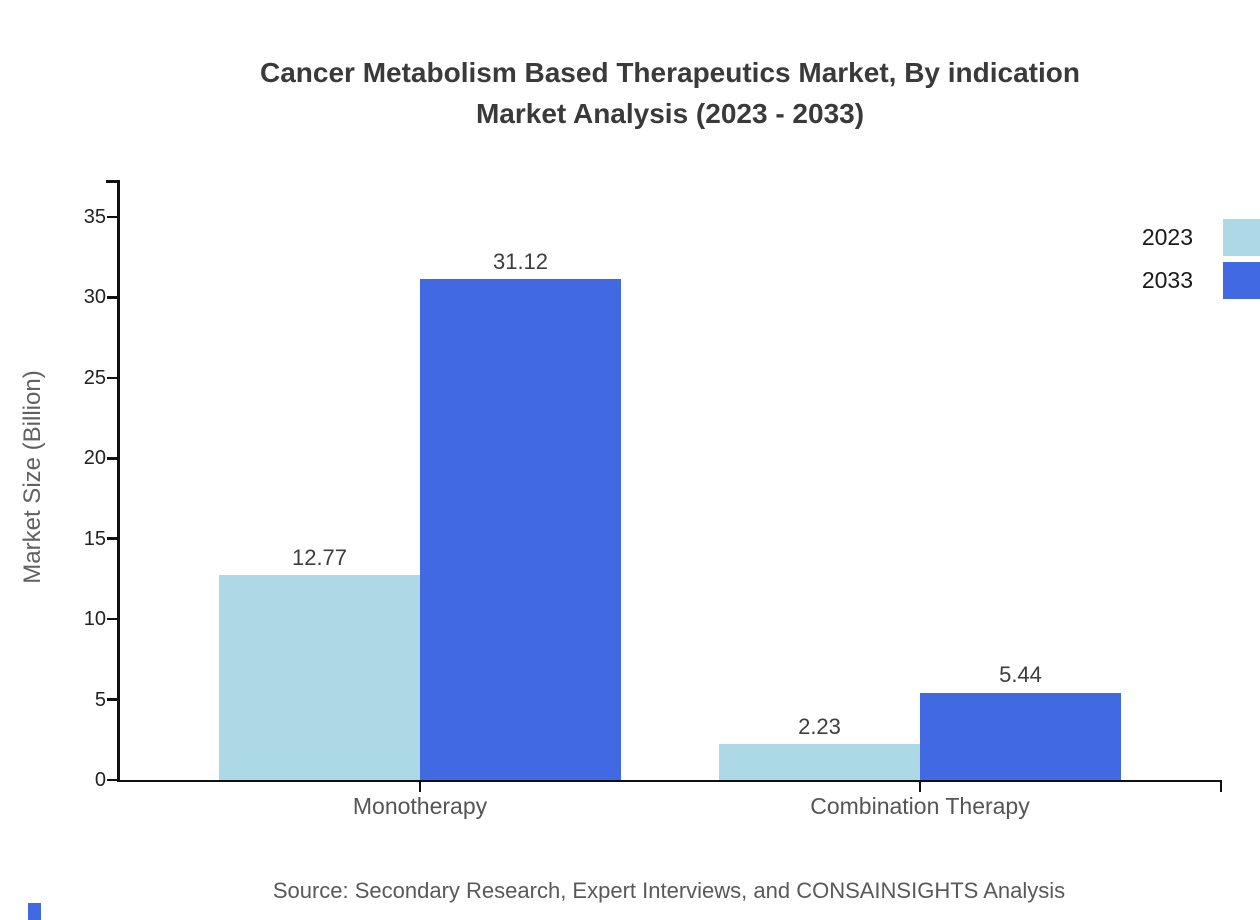  Describe the element at coordinates (319, 677) in the screenshot. I see `bar-monotherapy-2023` at that location.